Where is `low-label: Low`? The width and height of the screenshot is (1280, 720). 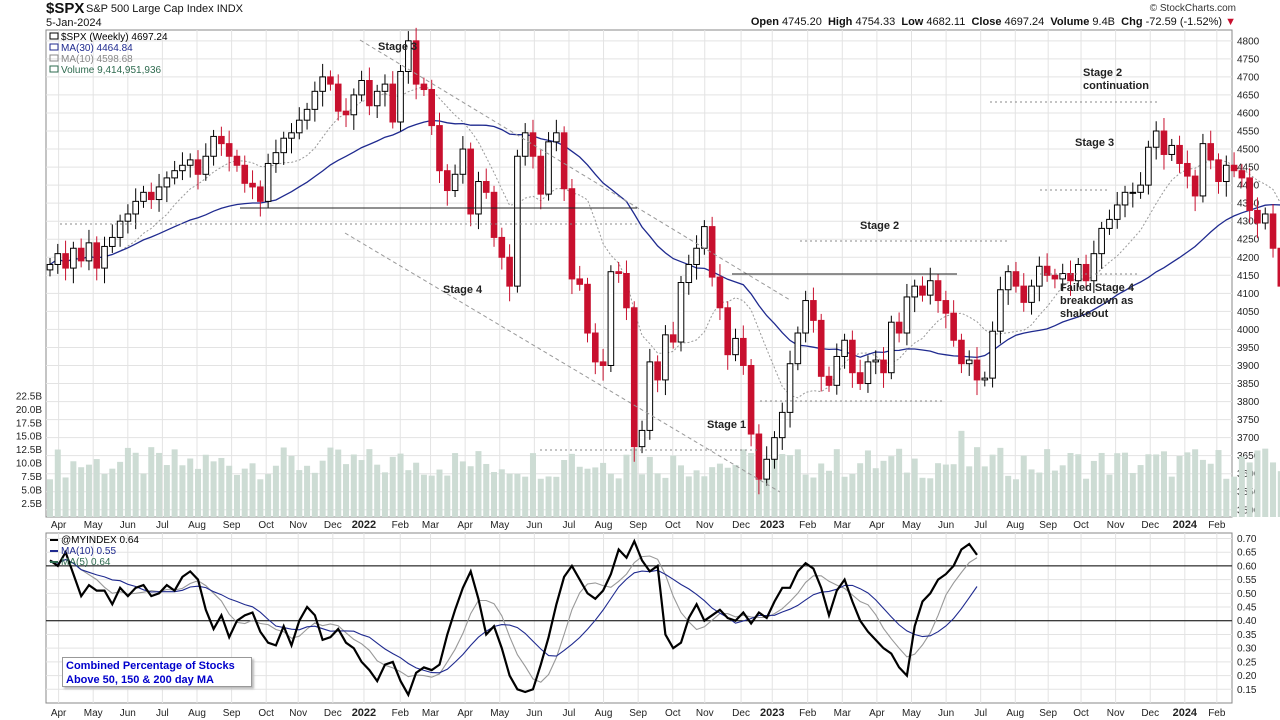
low-label: Low is located at coordinates (912, 22).